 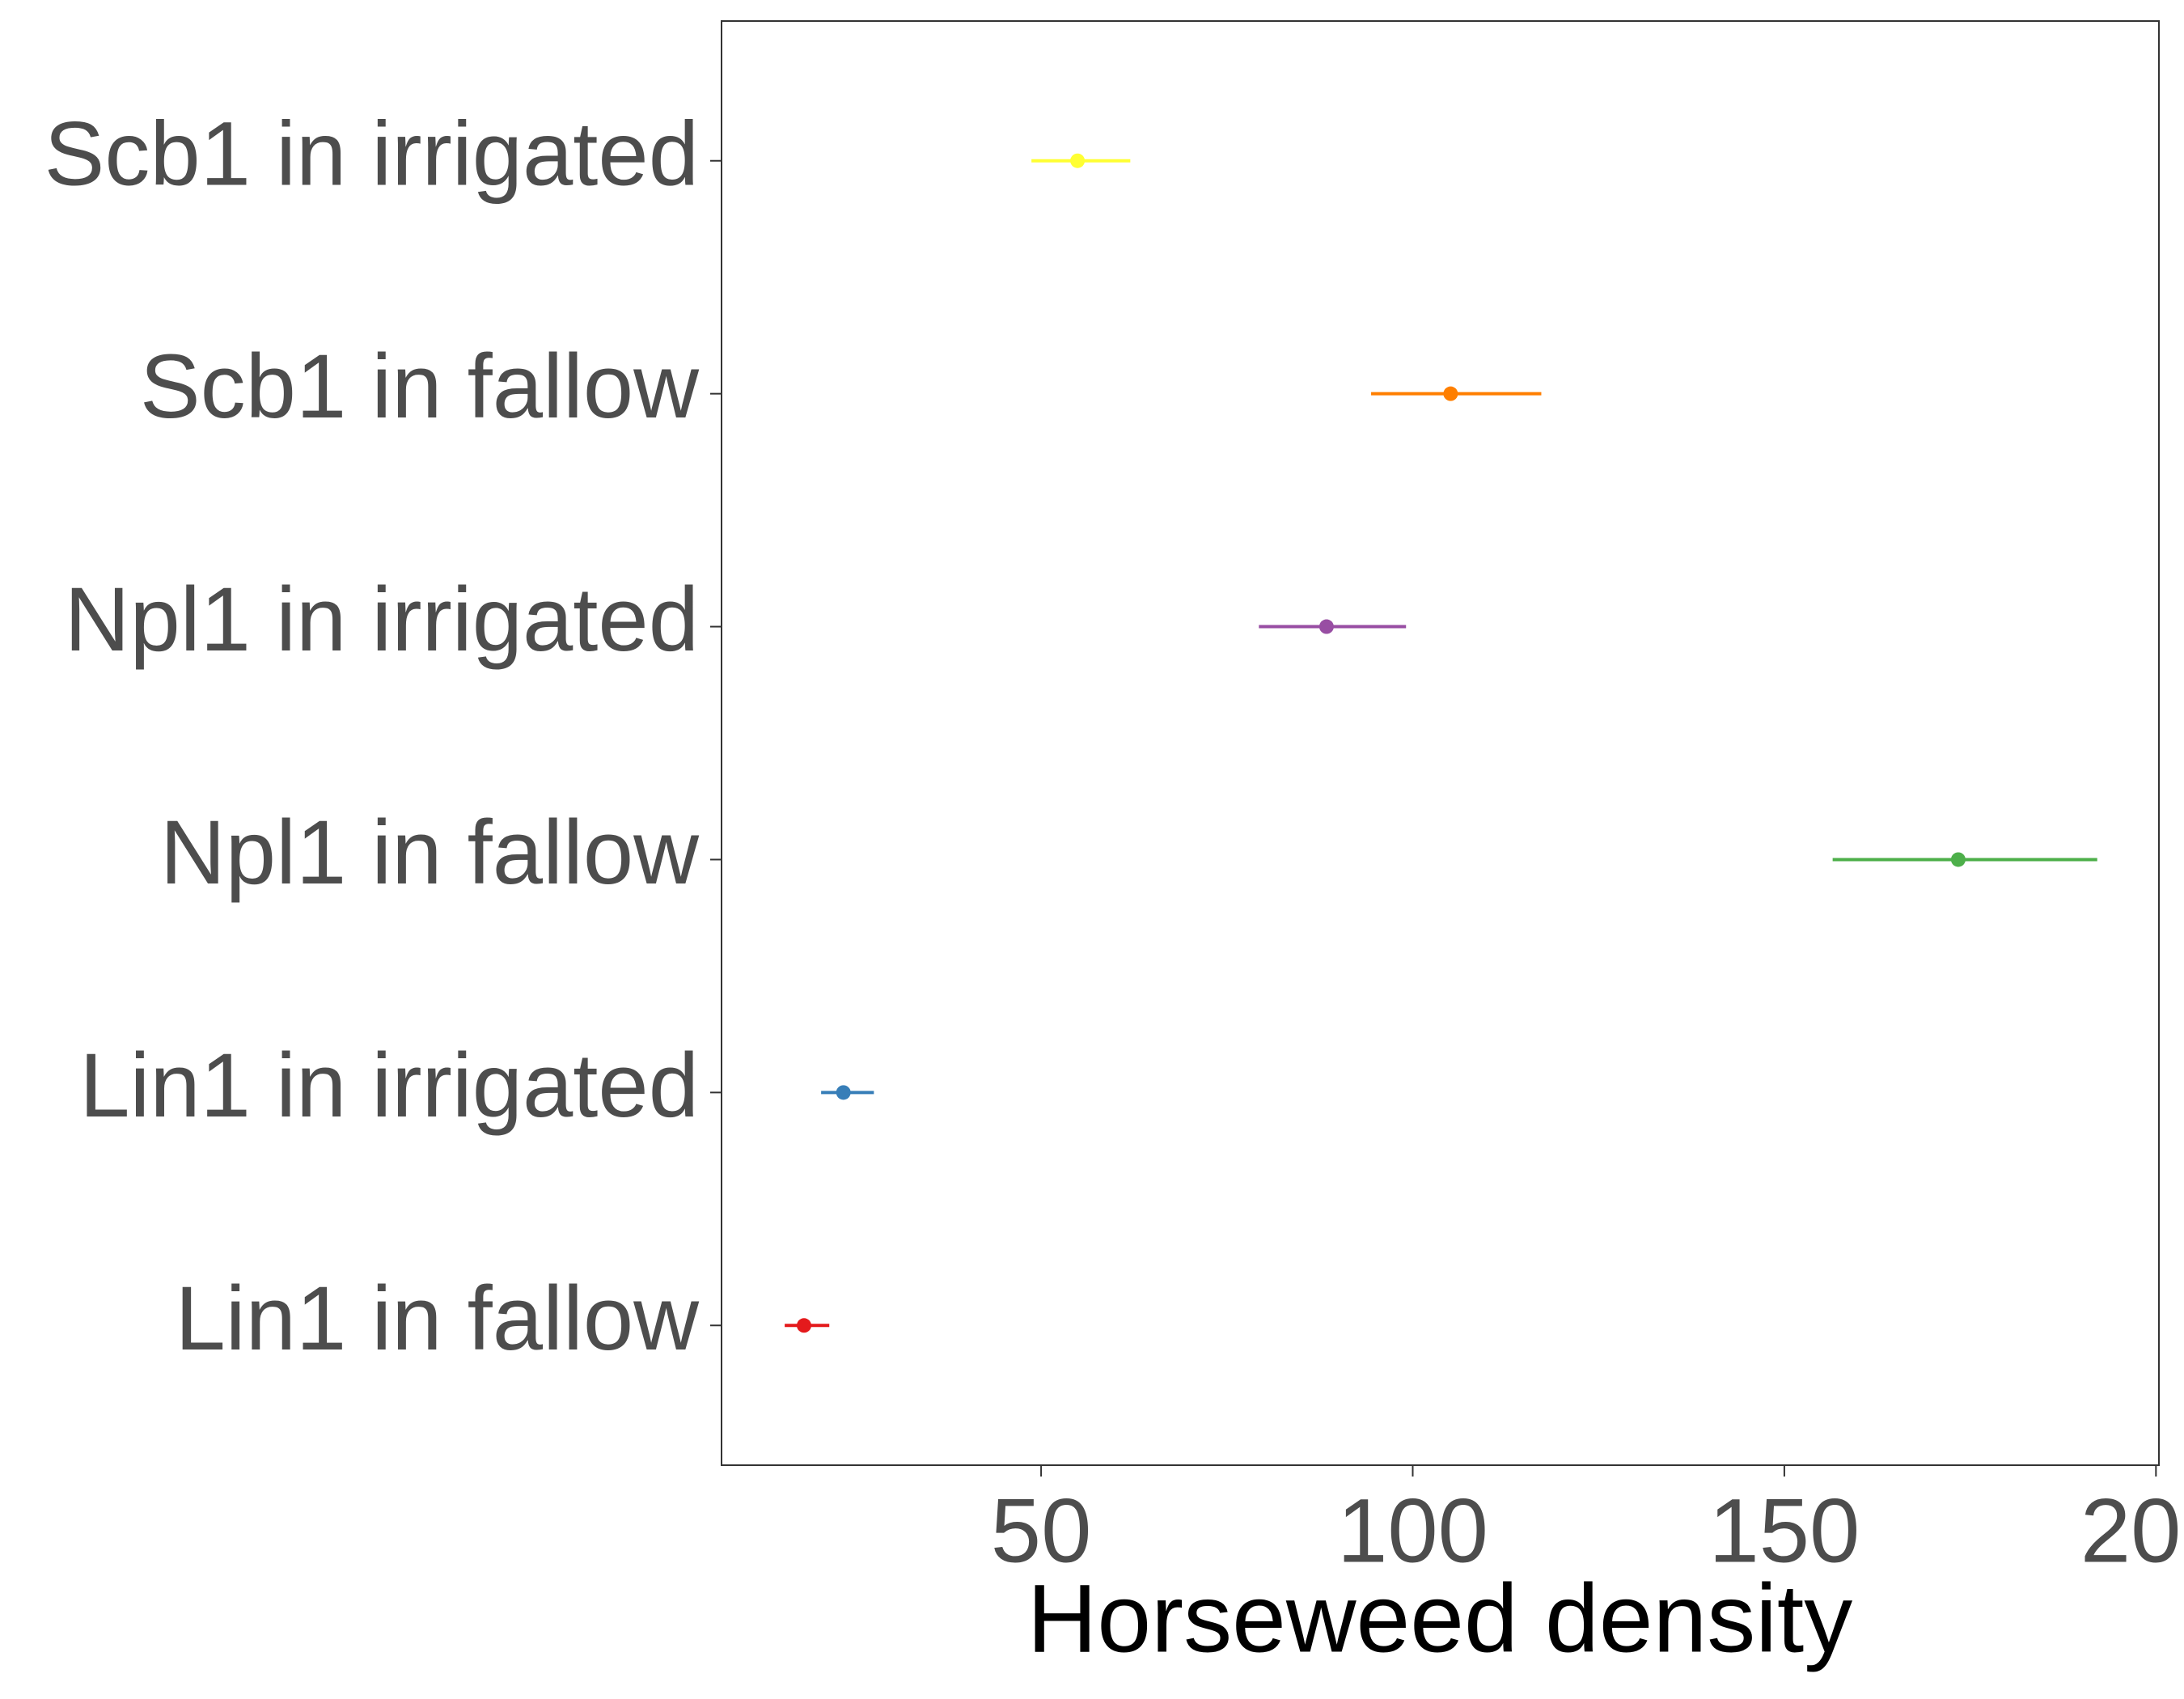 I want to click on y-tick-label: Lin1 in irrigated, so click(x=389, y=1085).